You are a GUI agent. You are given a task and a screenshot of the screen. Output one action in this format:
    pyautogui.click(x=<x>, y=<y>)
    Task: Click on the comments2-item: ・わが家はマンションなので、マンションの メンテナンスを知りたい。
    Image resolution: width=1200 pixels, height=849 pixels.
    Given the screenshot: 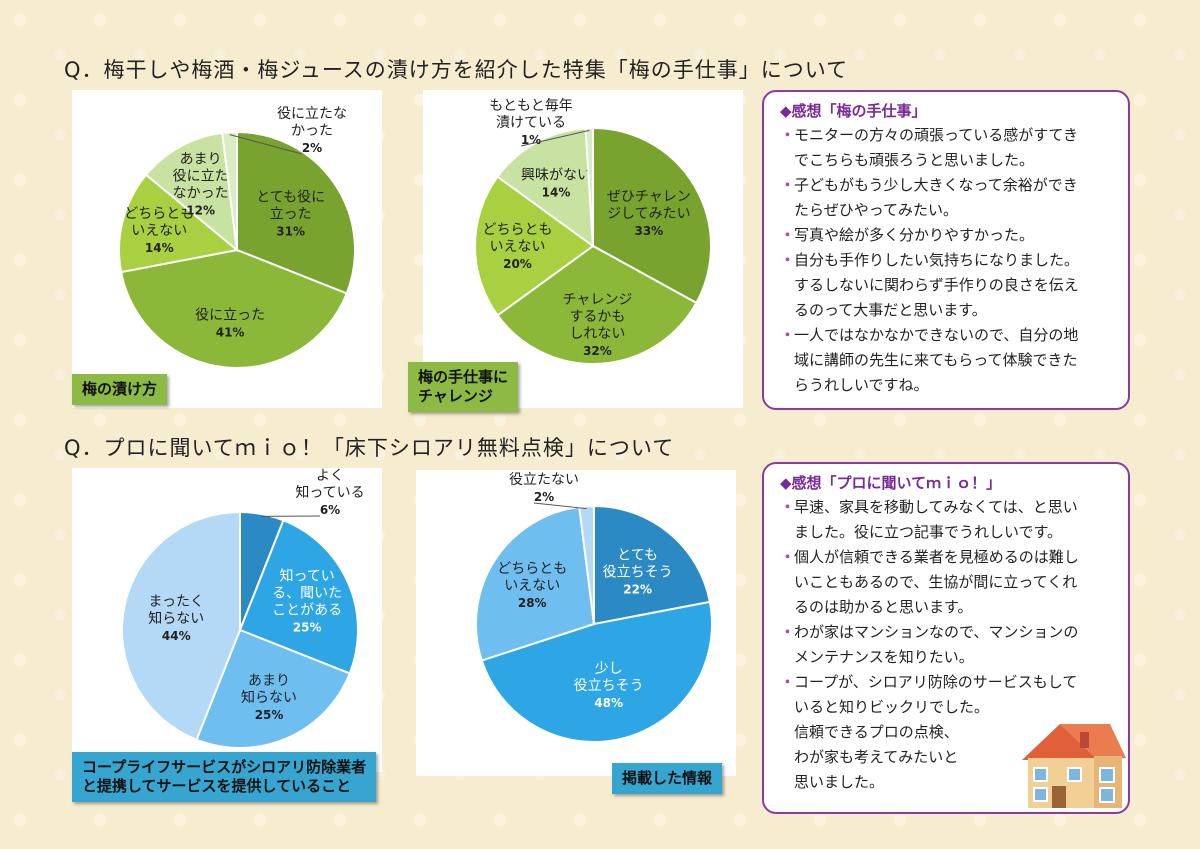 What is the action you would take?
    pyautogui.click(x=947, y=645)
    